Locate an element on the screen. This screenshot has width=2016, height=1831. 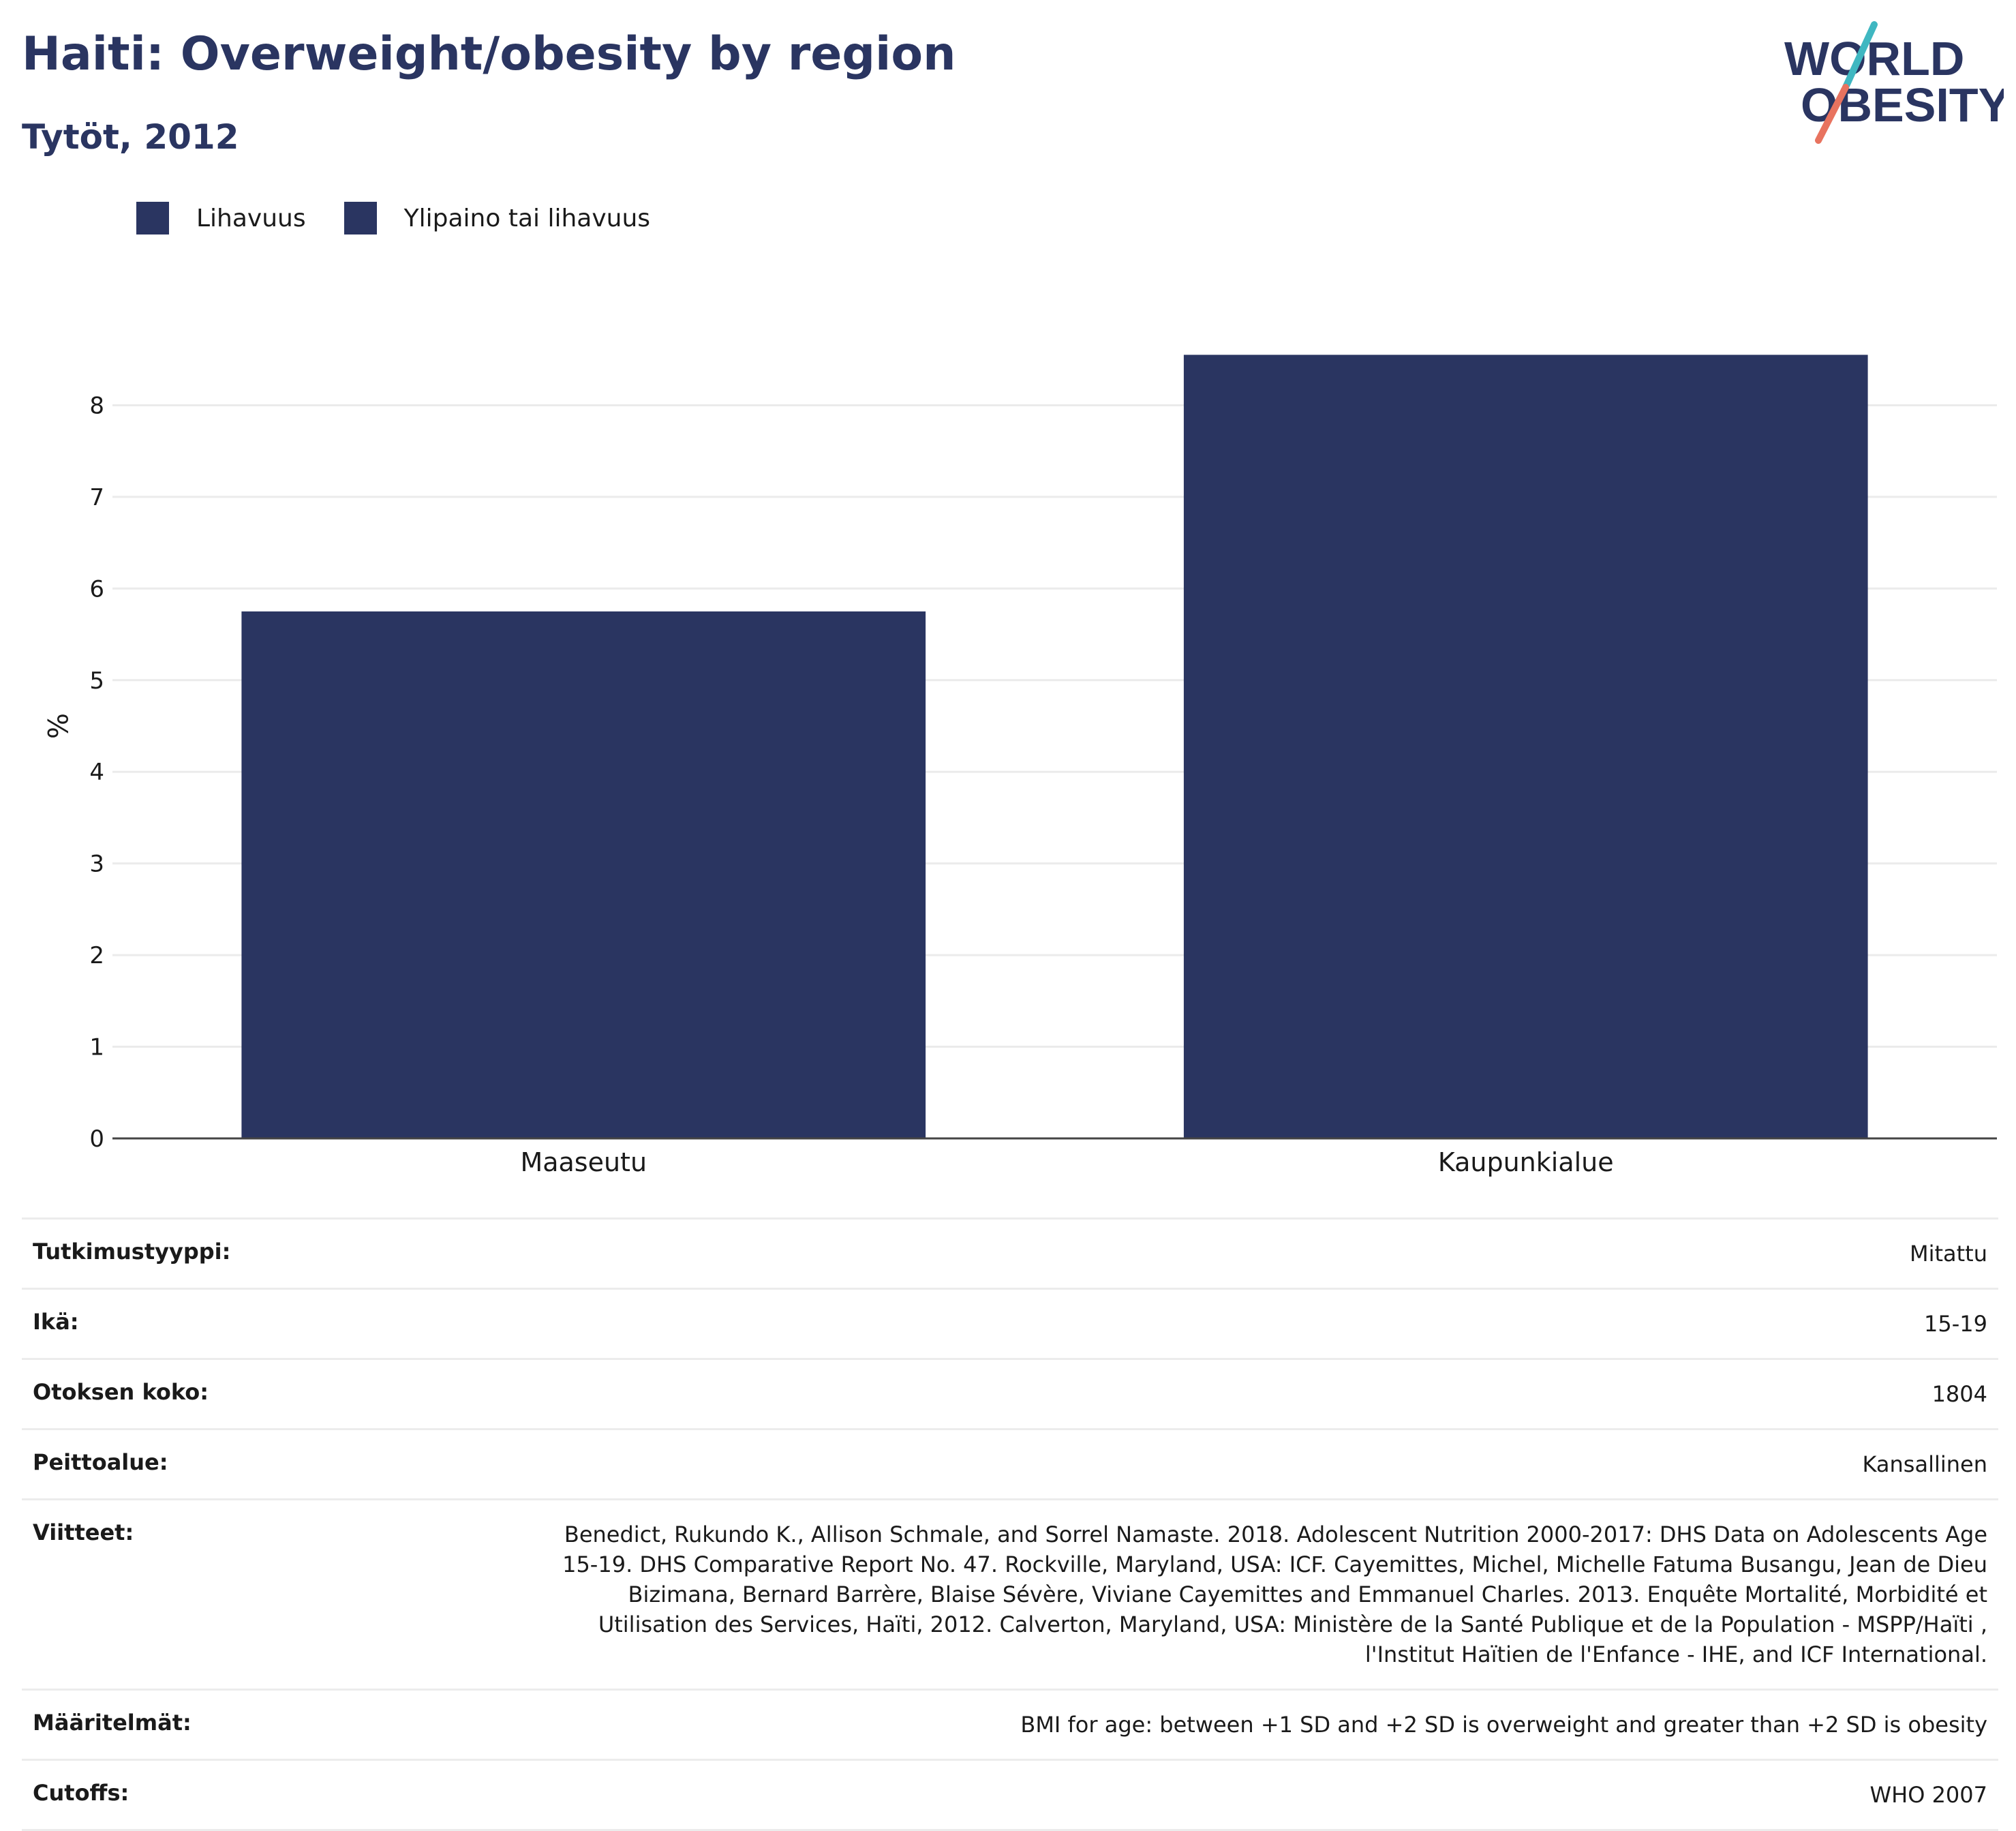
y-tick-label: 1 is located at coordinates (96, 1047).